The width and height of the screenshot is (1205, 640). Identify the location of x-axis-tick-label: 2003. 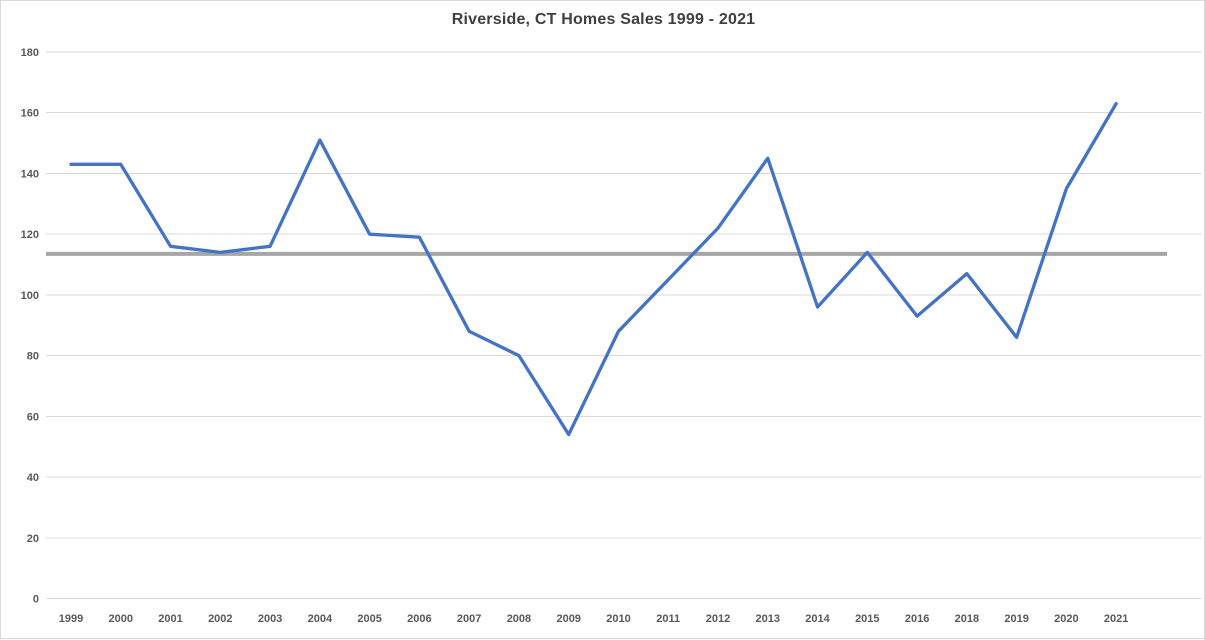
(270, 619).